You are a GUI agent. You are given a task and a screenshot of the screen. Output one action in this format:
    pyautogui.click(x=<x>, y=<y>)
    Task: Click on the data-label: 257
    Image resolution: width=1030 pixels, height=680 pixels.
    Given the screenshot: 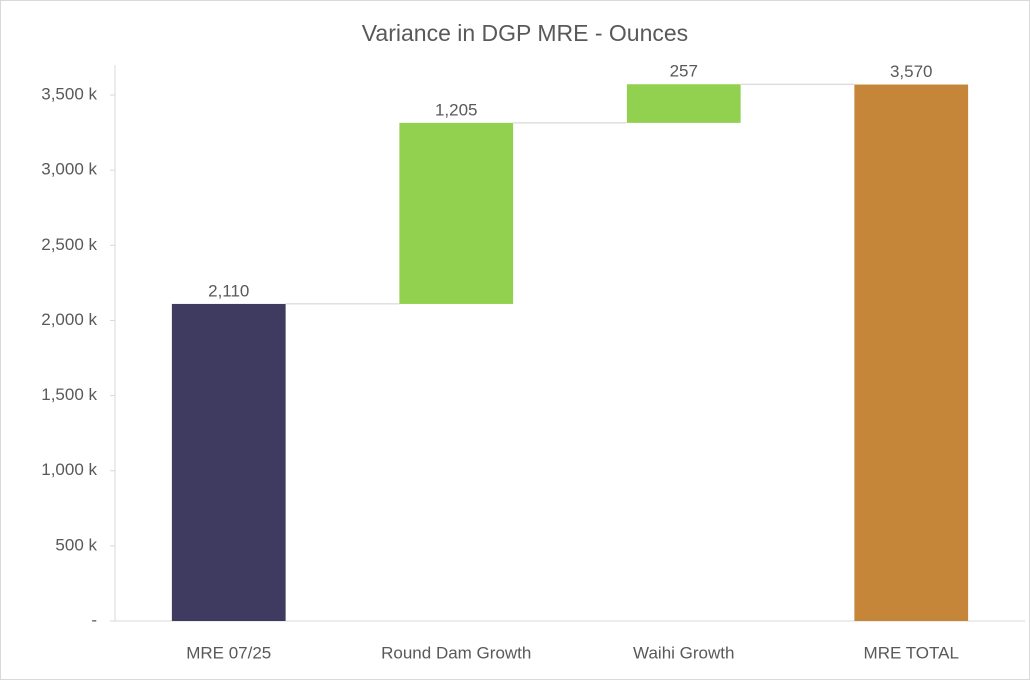 What is the action you would take?
    pyautogui.click(x=684, y=71)
    